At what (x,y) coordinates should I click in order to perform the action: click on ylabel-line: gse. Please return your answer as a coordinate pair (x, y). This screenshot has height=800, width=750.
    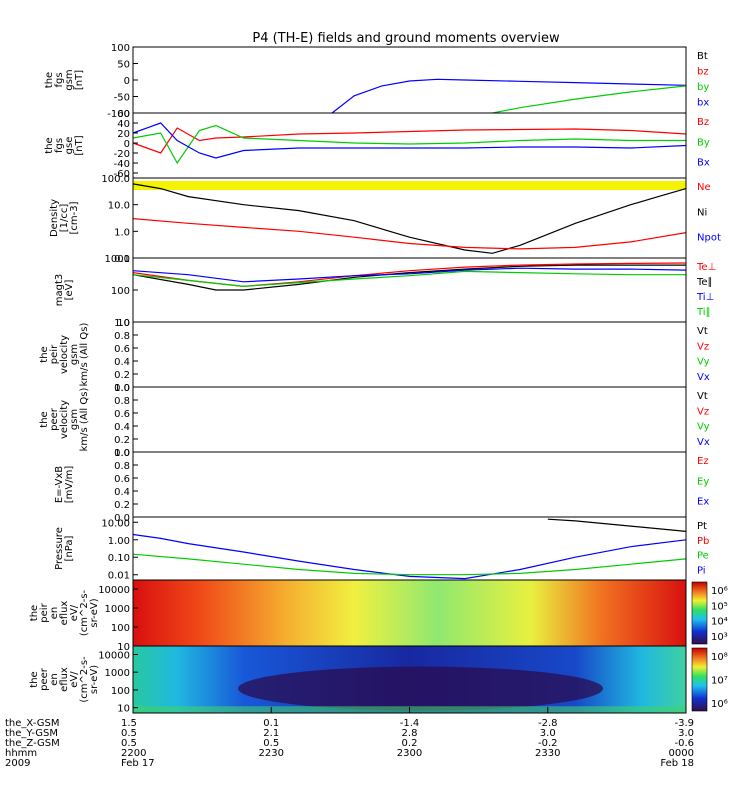
    Looking at the image, I should click on (69, 146).